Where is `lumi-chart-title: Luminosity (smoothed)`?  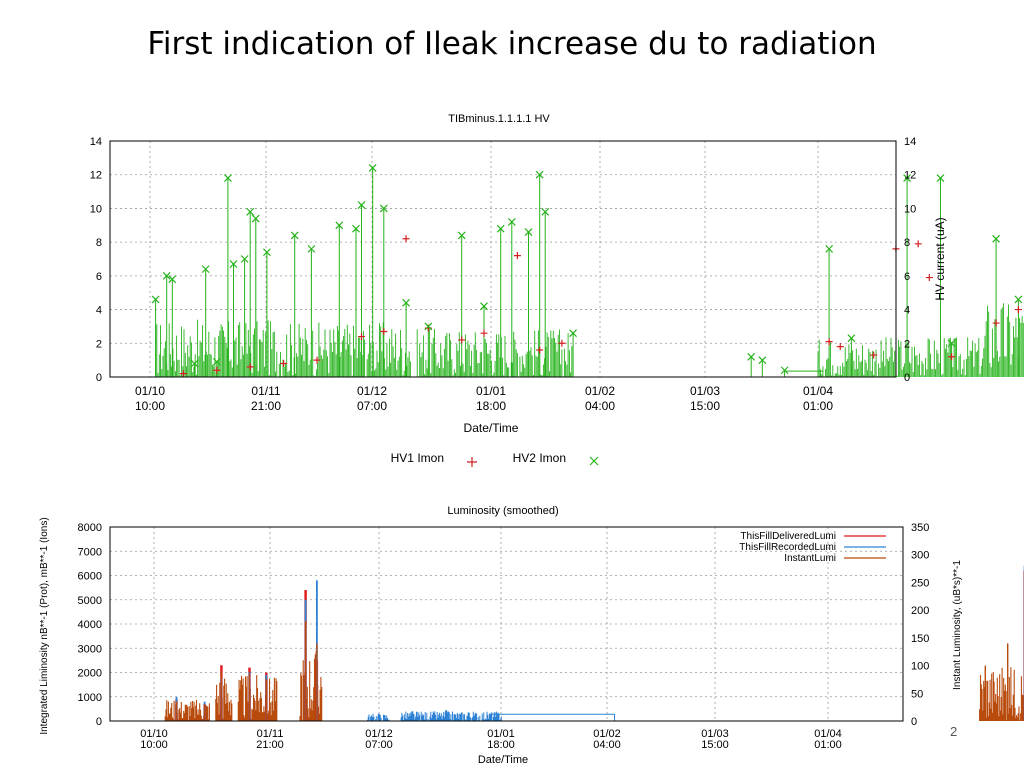
lumi-chart-title: Luminosity (smoothed) is located at coordinates (502, 511).